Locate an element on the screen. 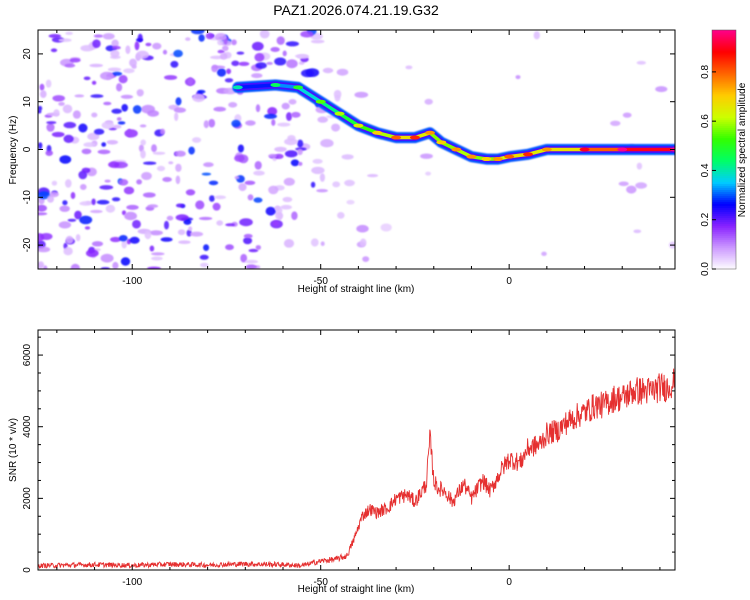 The image size is (750, 600). spectrogram-x-tick-label: 0 is located at coordinates (509, 281).